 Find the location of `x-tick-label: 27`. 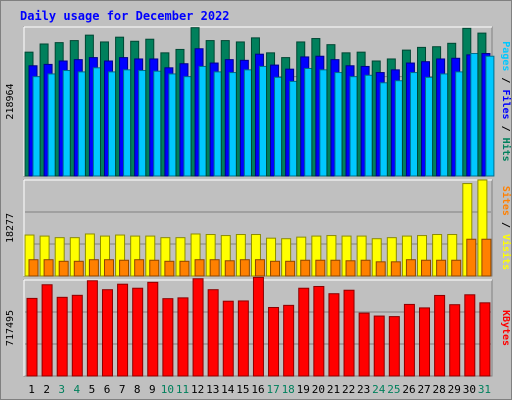

x-tick-label: 27 is located at coordinates (423, 389).